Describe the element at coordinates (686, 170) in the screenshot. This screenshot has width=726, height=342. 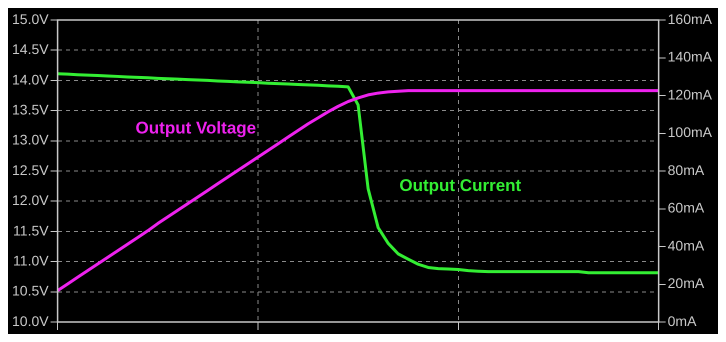
I see `y2-tick-label: 80mA` at that location.